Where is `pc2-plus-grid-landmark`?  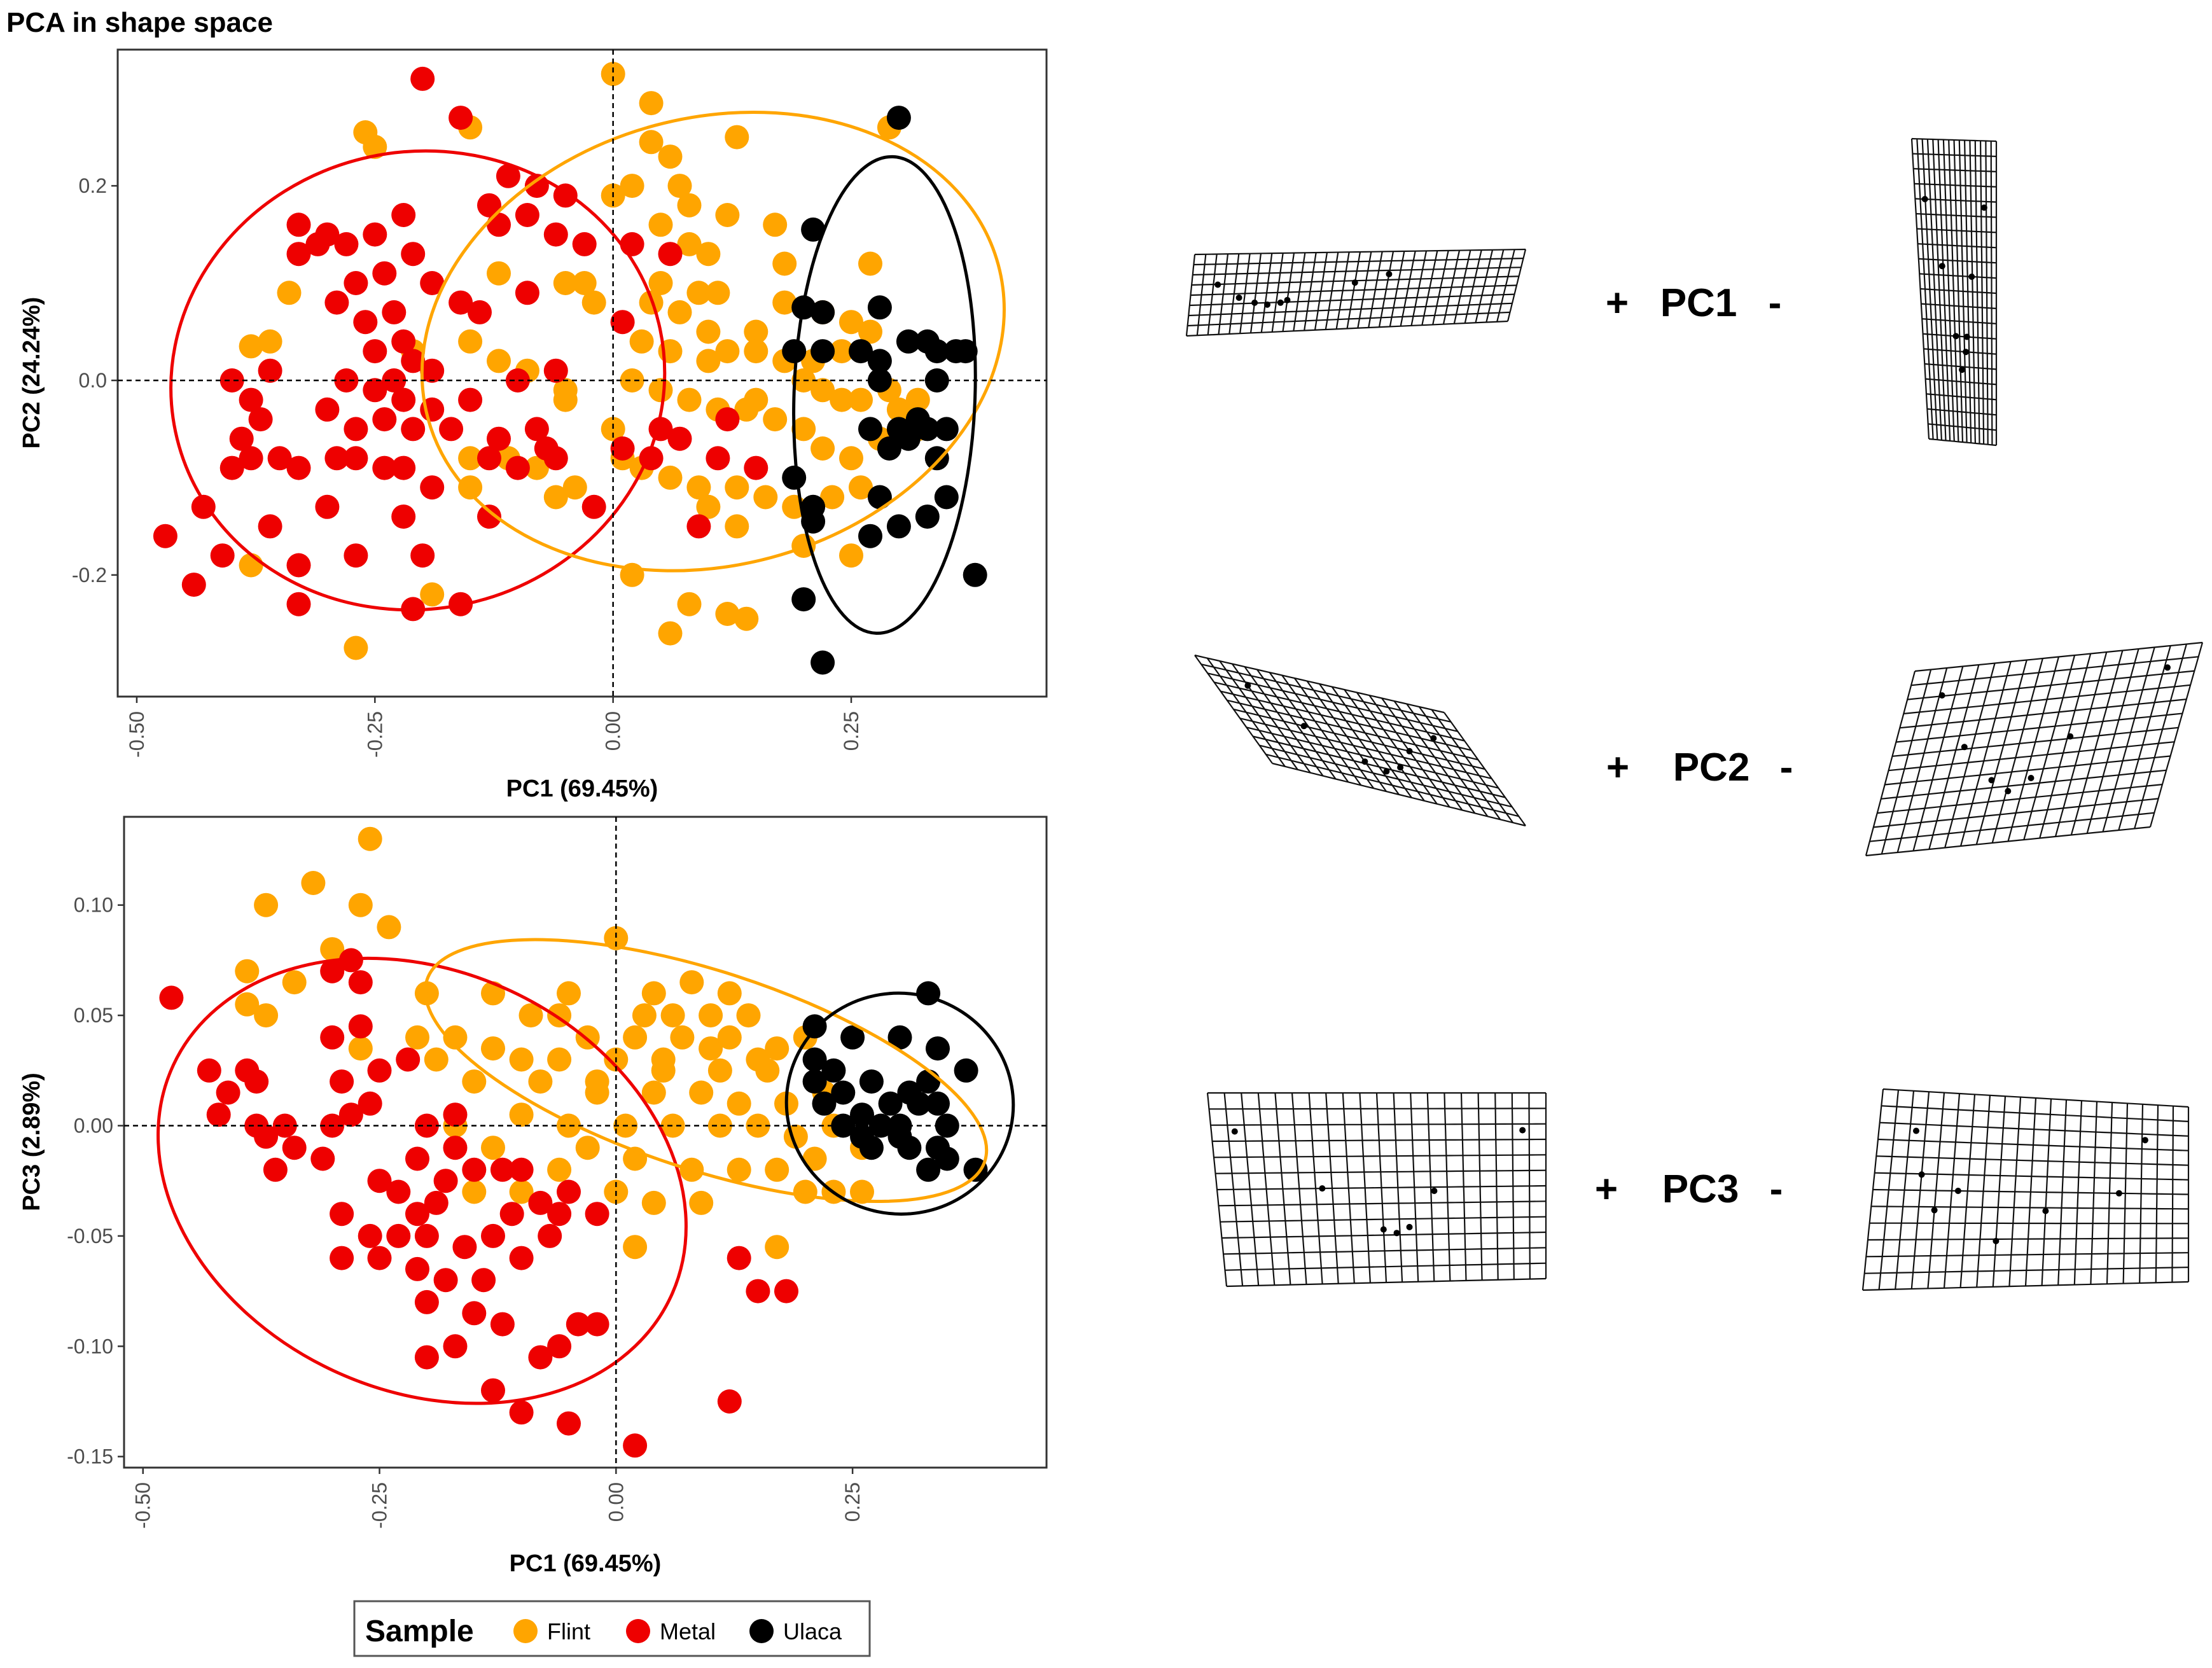 pc2-plus-grid-landmark is located at coordinates (1400, 767).